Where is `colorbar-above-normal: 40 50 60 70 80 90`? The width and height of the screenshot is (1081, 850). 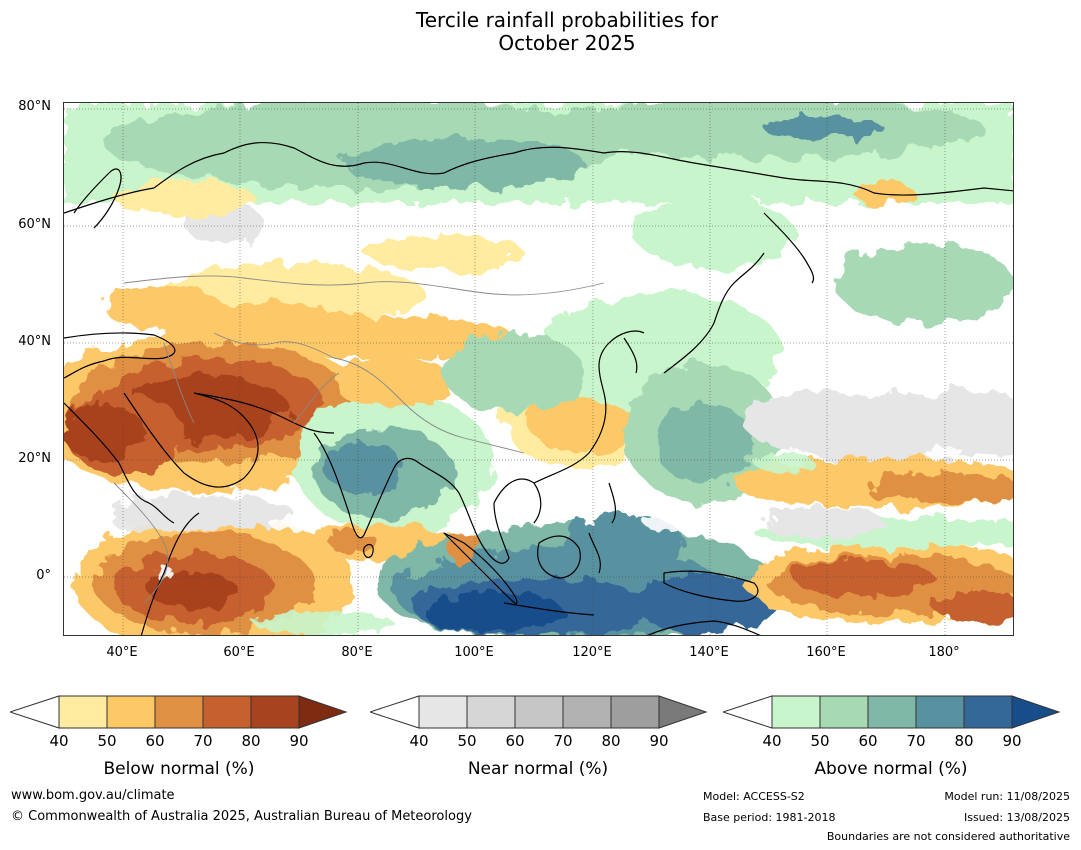 colorbar-above-normal: 40 50 60 70 80 90 is located at coordinates (892, 722).